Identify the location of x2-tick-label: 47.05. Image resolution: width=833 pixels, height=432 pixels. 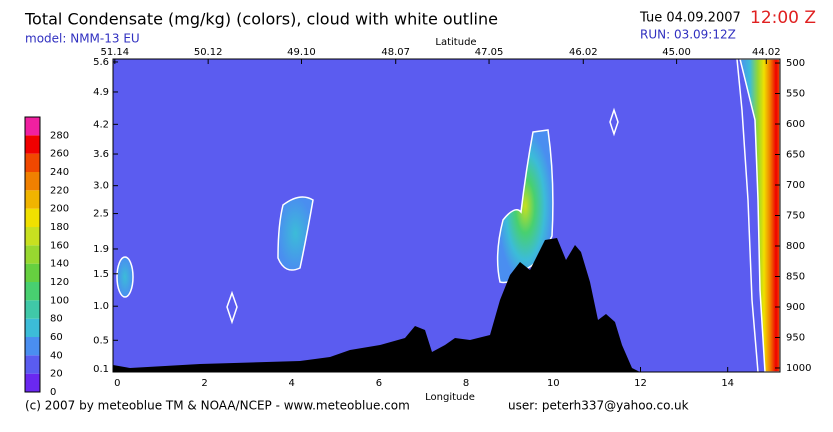
(489, 52).